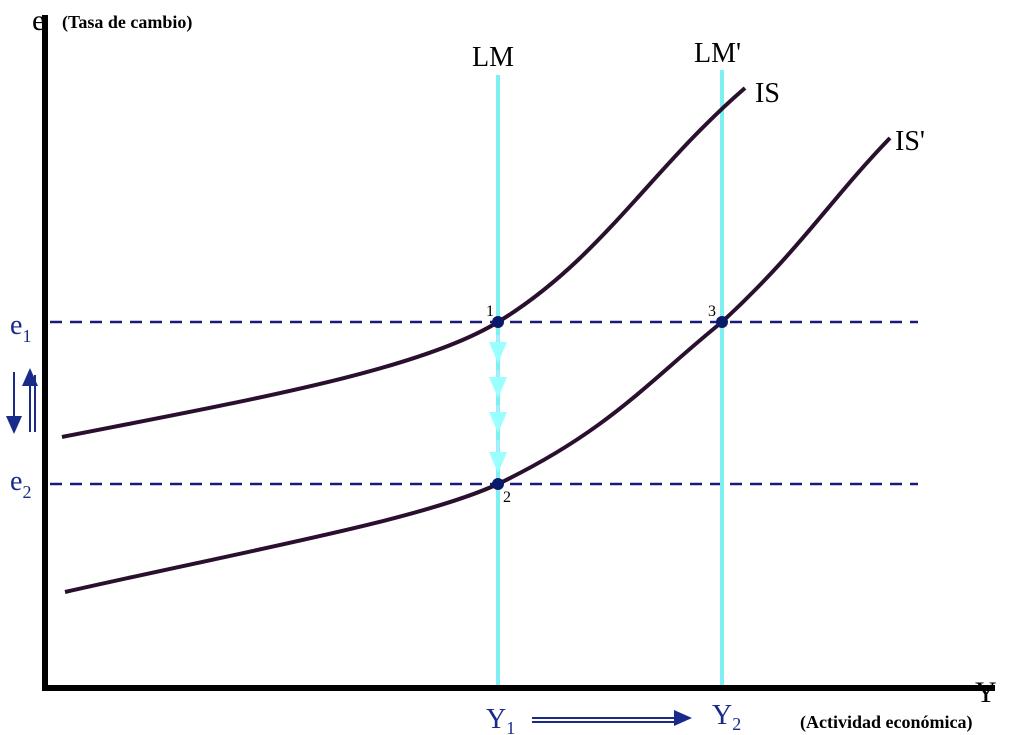 This screenshot has width=1011, height=735. Describe the element at coordinates (886, 722) in the screenshot. I see `x-axis-label: (Actividad económica)` at that location.